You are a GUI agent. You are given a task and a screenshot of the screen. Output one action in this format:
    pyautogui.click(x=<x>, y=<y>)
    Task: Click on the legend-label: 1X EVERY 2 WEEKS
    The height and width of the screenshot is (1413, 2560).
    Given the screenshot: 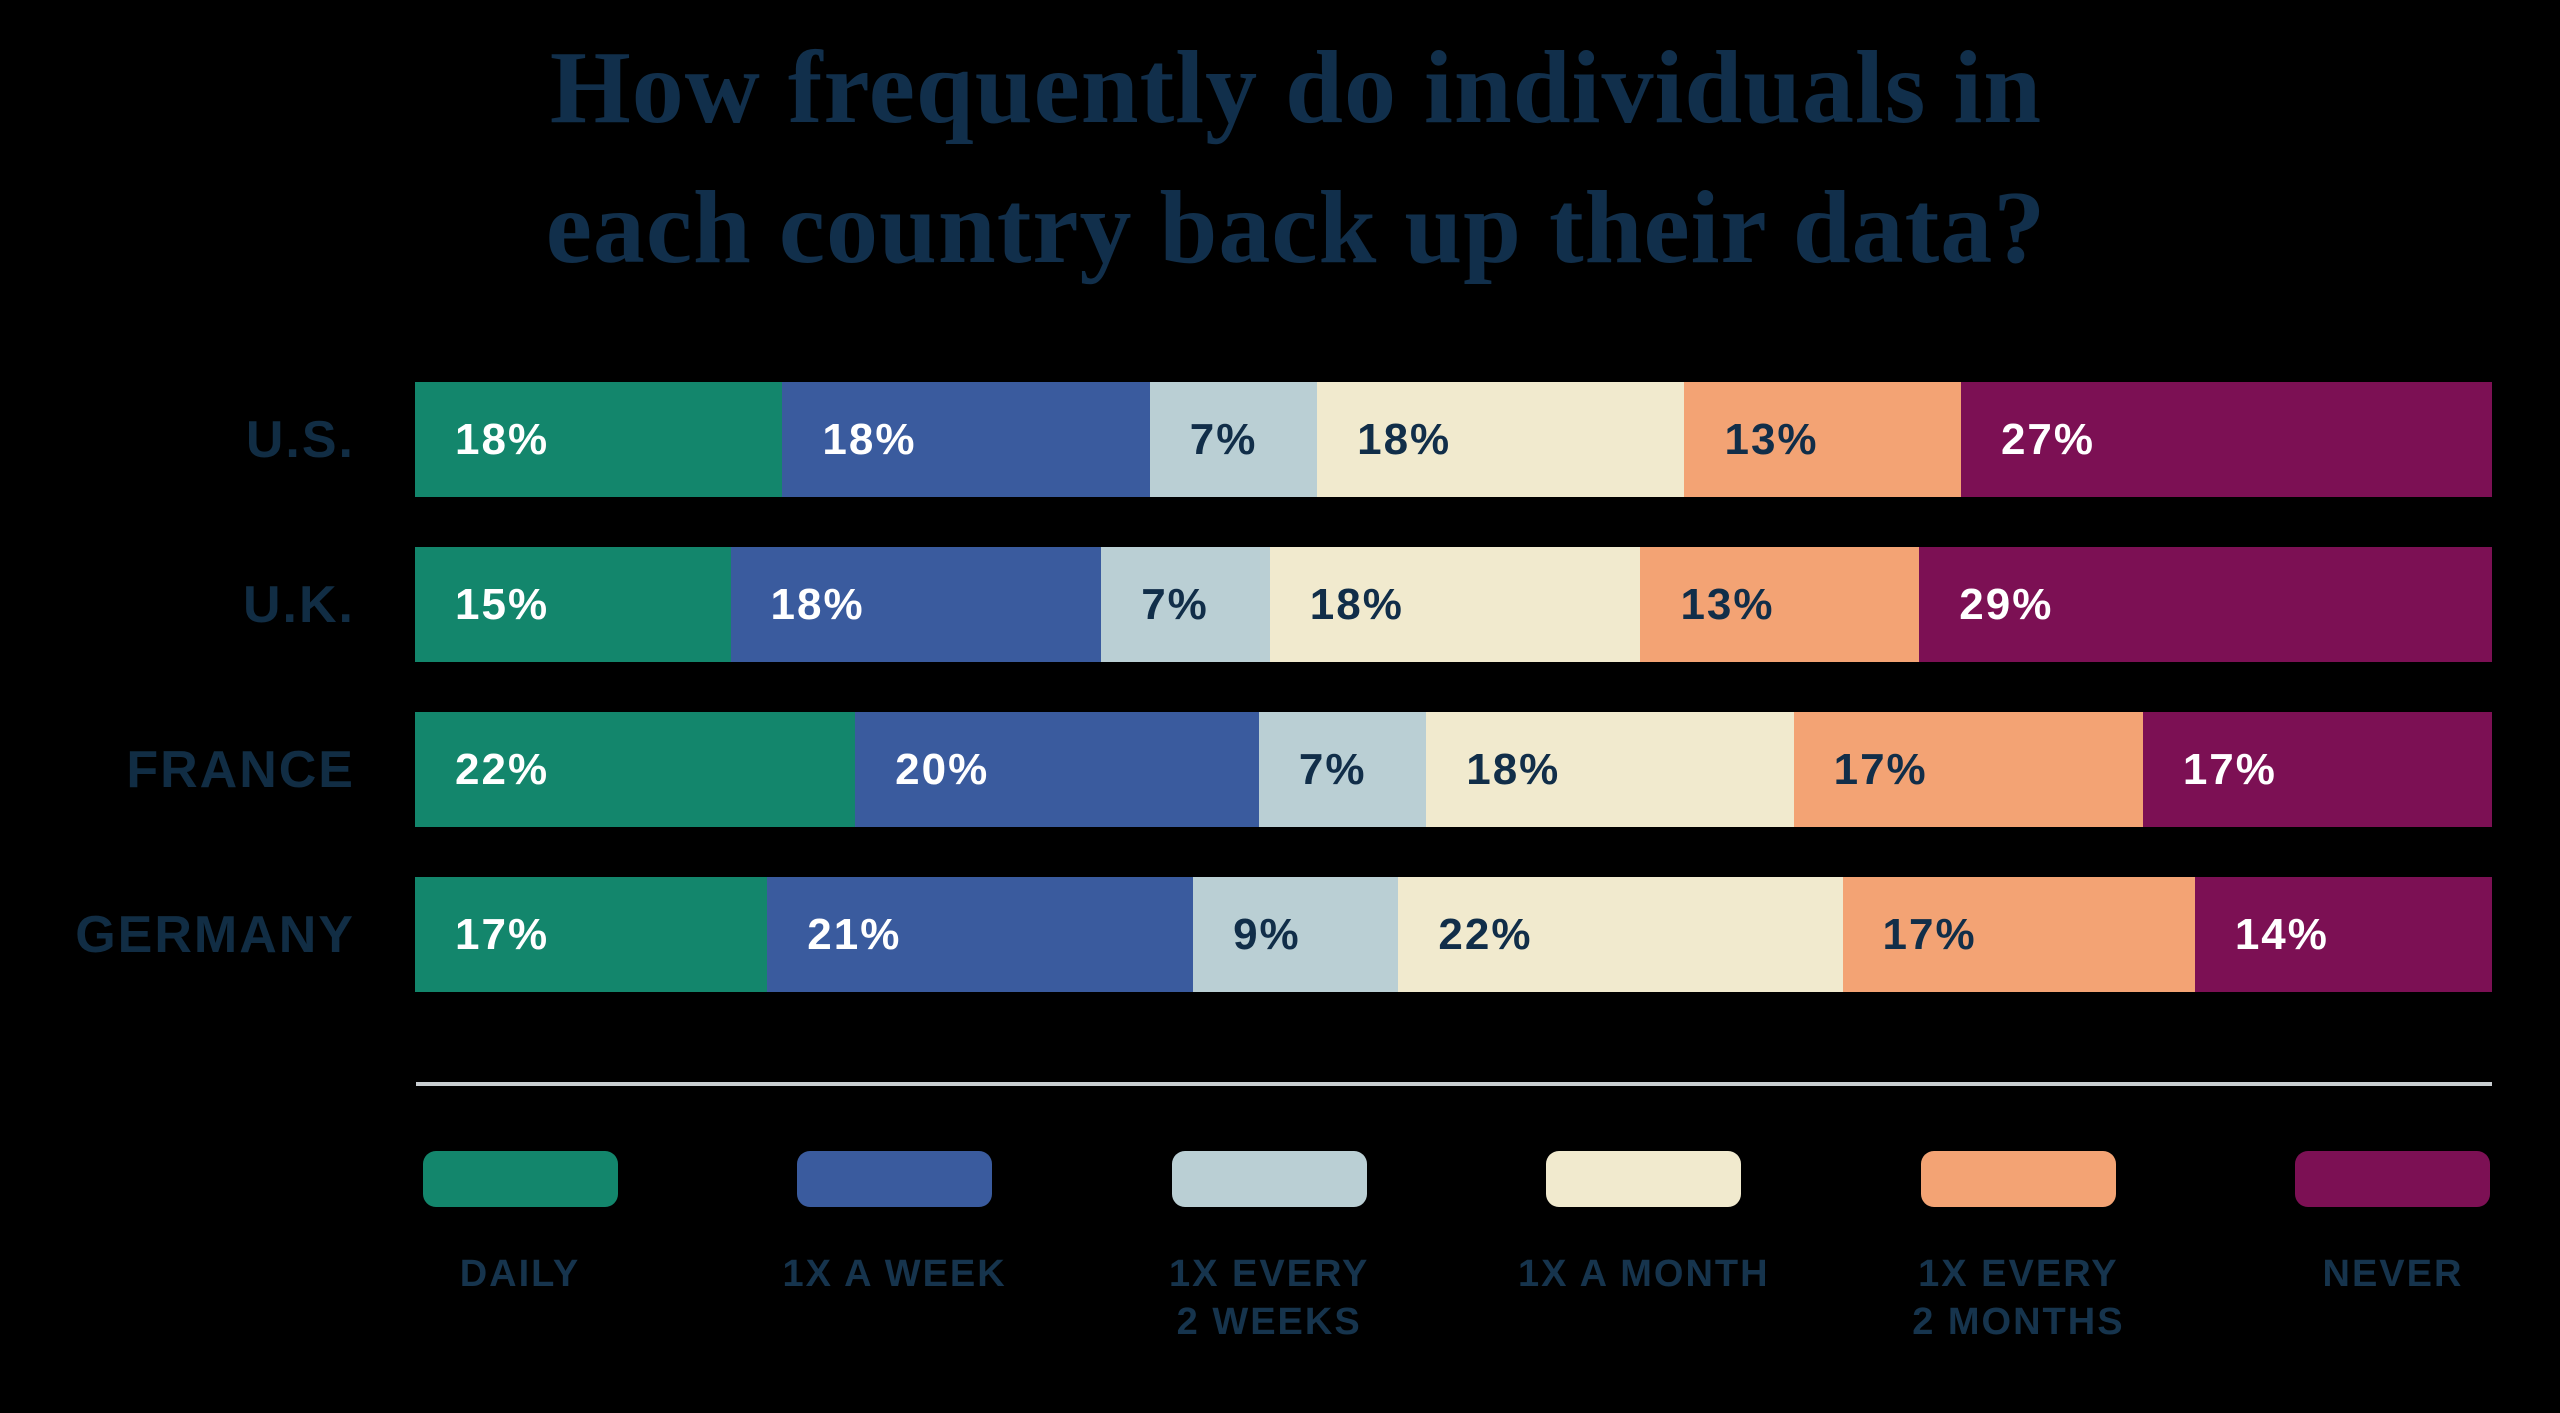 What is the action you would take?
    pyautogui.click(x=1269, y=1298)
    